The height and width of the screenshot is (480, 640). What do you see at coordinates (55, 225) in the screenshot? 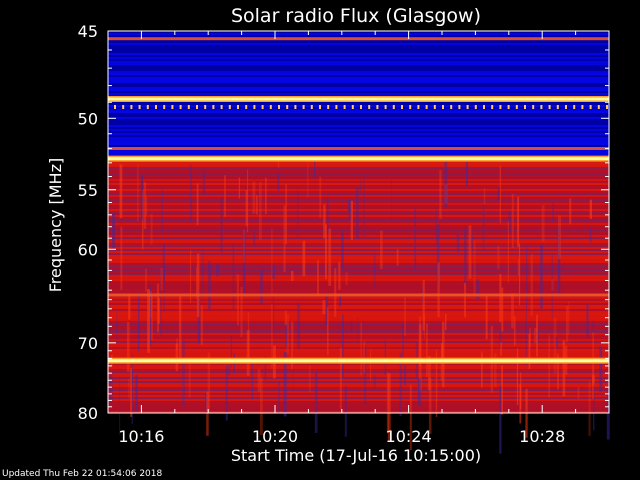
I see `y-axis-label: Frequency [MHz]` at bounding box center [55, 225].